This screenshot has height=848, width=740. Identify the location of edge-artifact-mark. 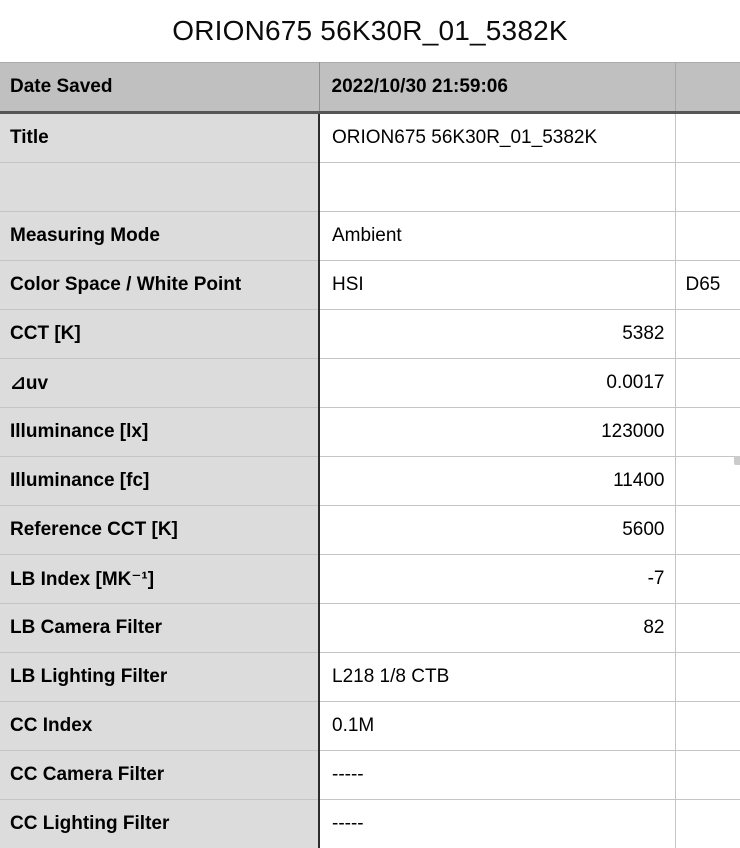
(737, 460).